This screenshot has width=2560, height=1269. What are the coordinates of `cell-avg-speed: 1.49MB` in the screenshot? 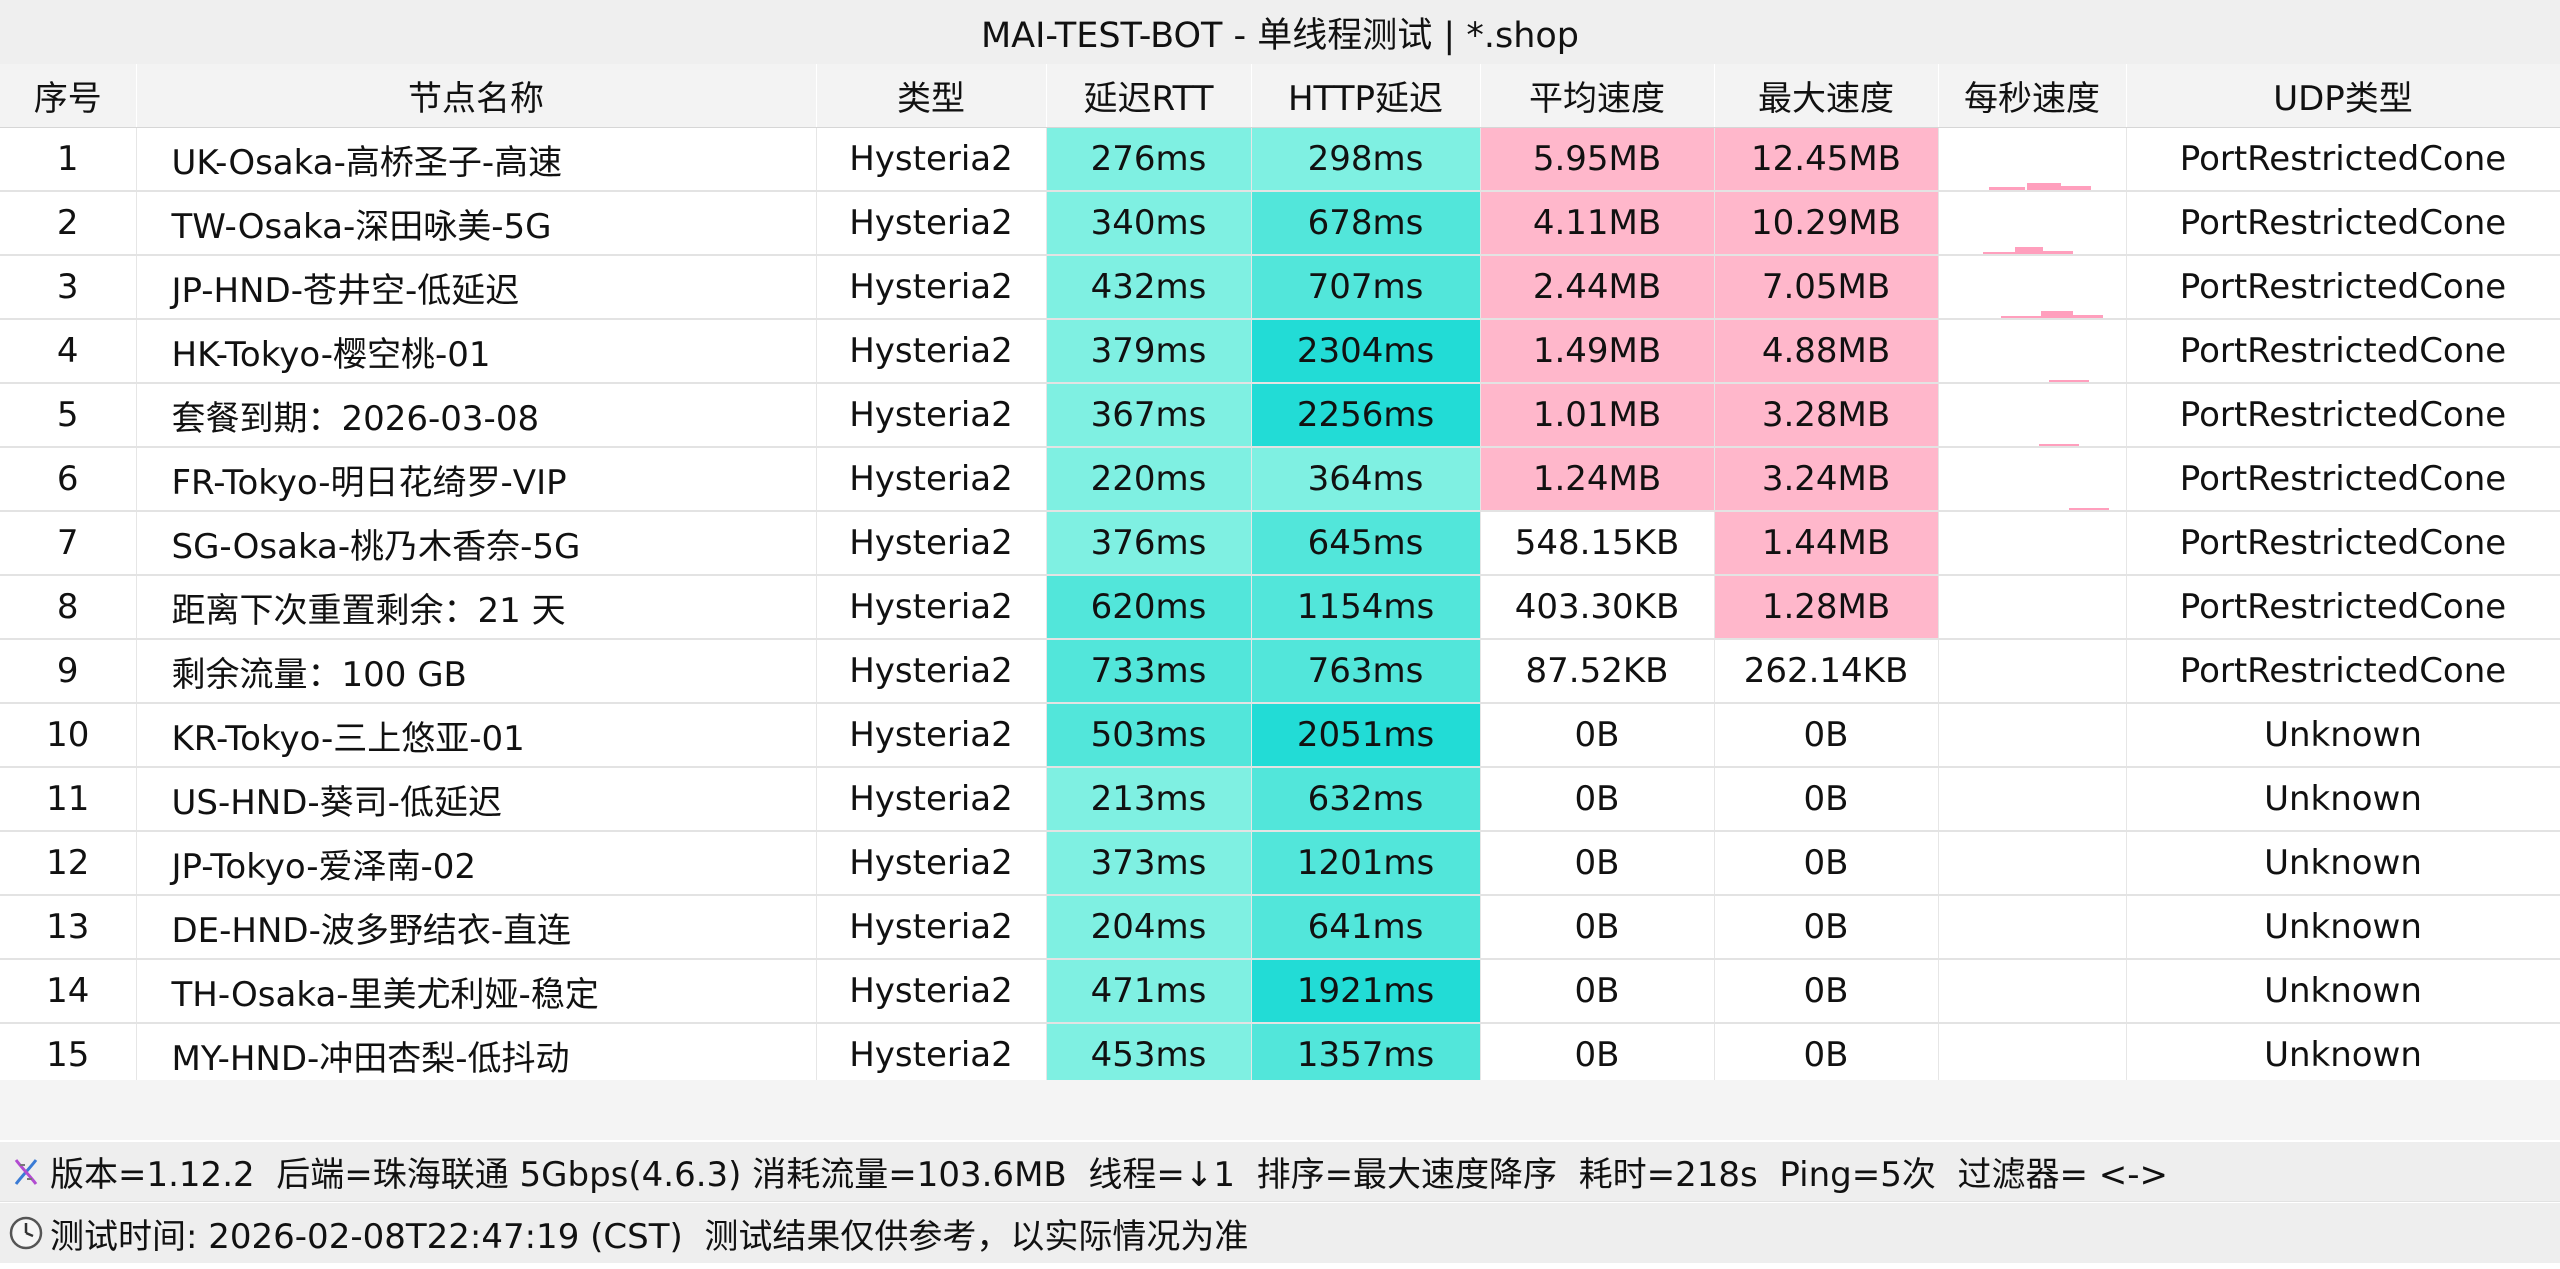 It's located at (1597, 351).